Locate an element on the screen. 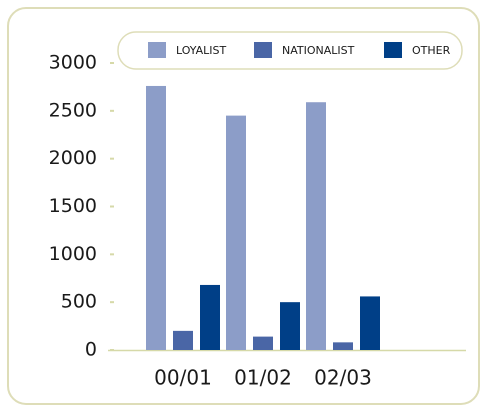 The height and width of the screenshot is (417, 488). y-tick-label: 3000 is located at coordinates (73, 63).